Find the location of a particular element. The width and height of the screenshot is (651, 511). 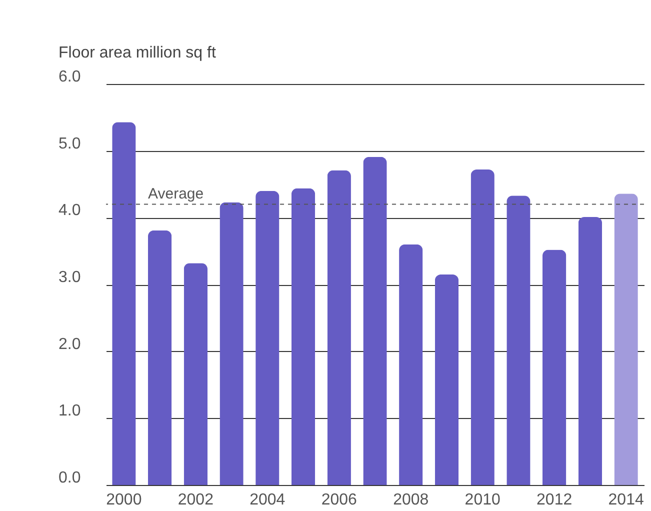

ref-line-label: Average is located at coordinates (176, 193).